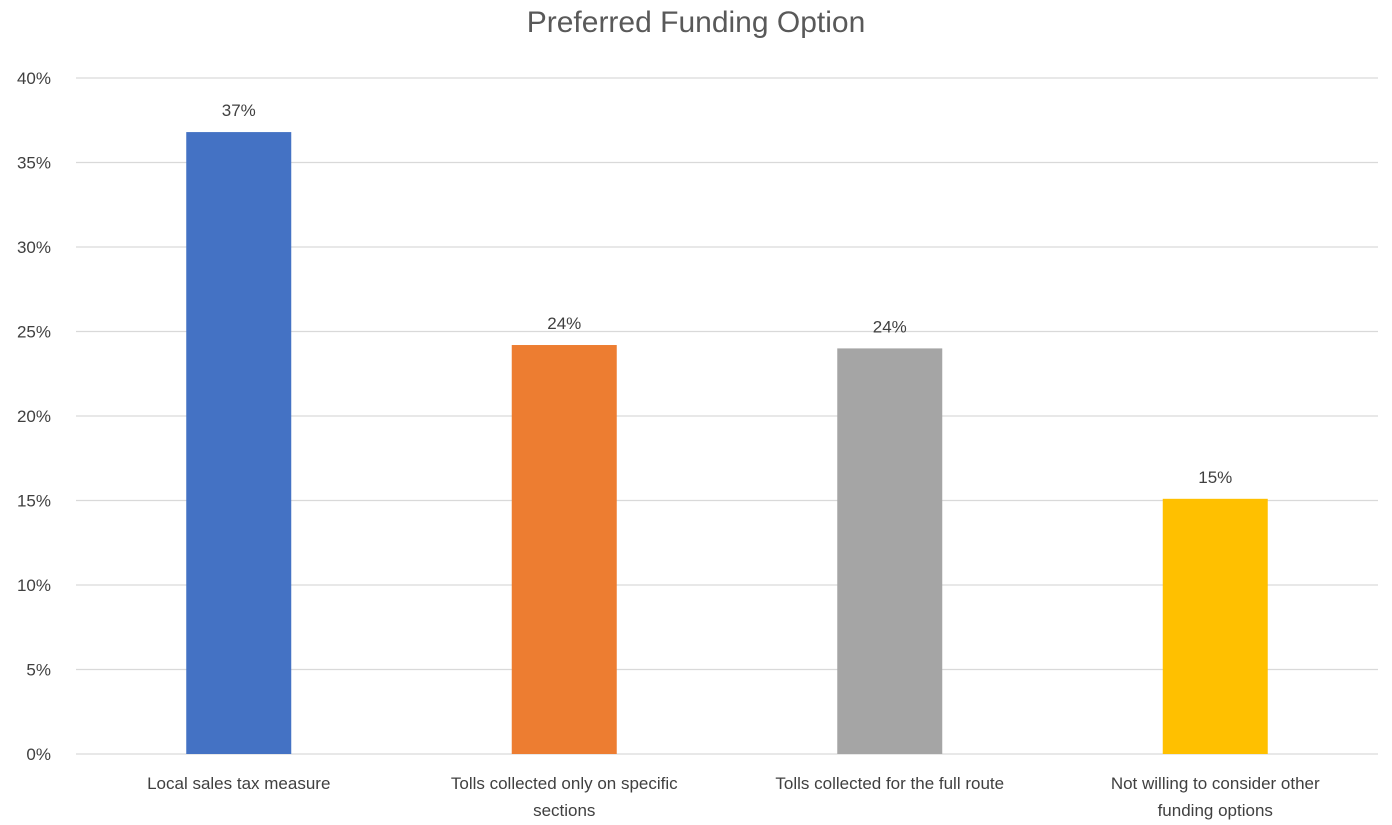 This screenshot has width=1392, height=825. I want to click on chart-title: Preferred Funding Option, so click(696, 22).